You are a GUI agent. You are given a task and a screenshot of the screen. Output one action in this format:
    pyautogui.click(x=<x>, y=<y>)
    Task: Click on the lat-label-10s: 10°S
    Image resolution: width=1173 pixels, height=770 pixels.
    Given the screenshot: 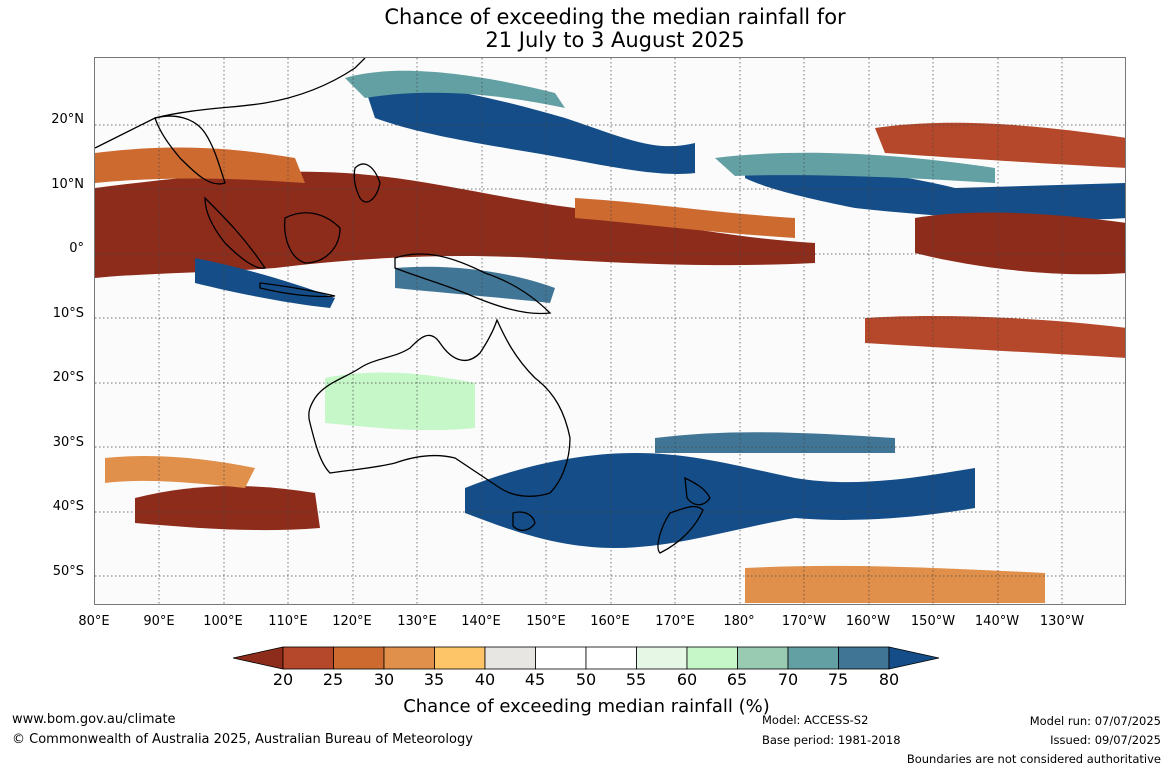 What is the action you would take?
    pyautogui.click(x=68, y=313)
    